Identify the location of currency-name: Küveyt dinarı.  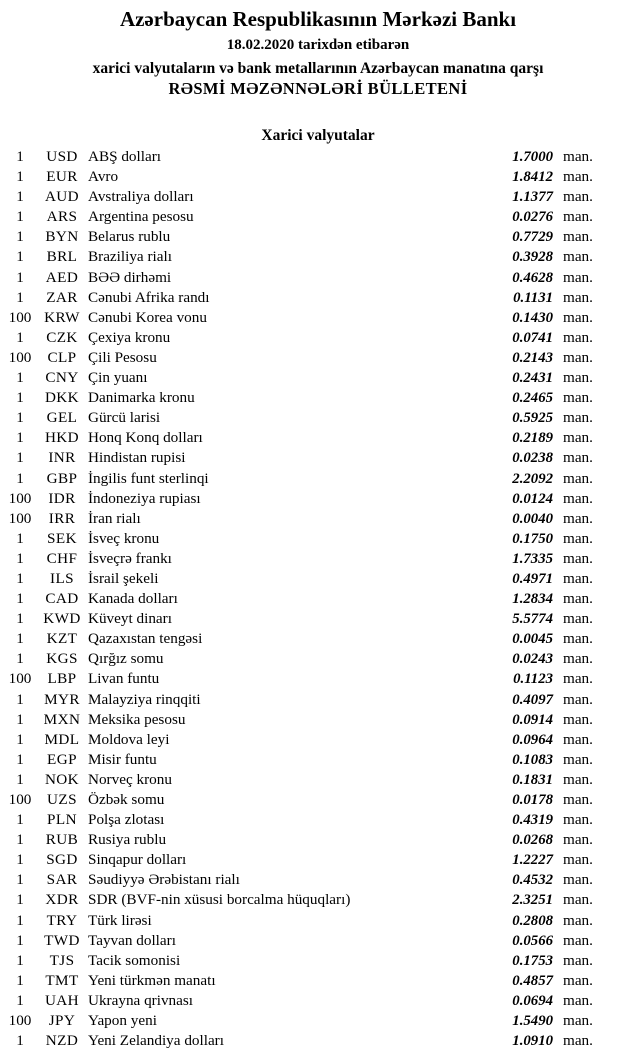
(130, 619).